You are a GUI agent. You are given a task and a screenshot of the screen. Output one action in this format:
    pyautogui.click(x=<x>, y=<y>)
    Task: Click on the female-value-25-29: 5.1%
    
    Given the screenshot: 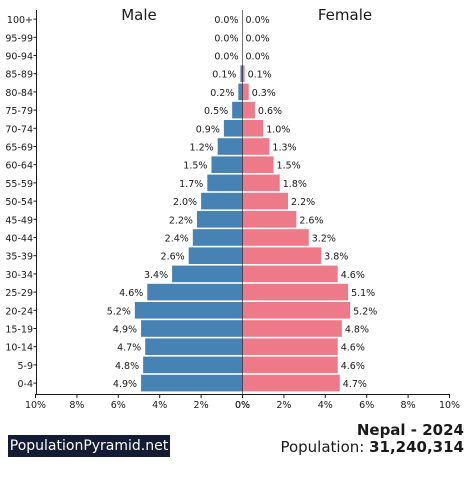 What is the action you would take?
    pyautogui.click(x=363, y=293)
    